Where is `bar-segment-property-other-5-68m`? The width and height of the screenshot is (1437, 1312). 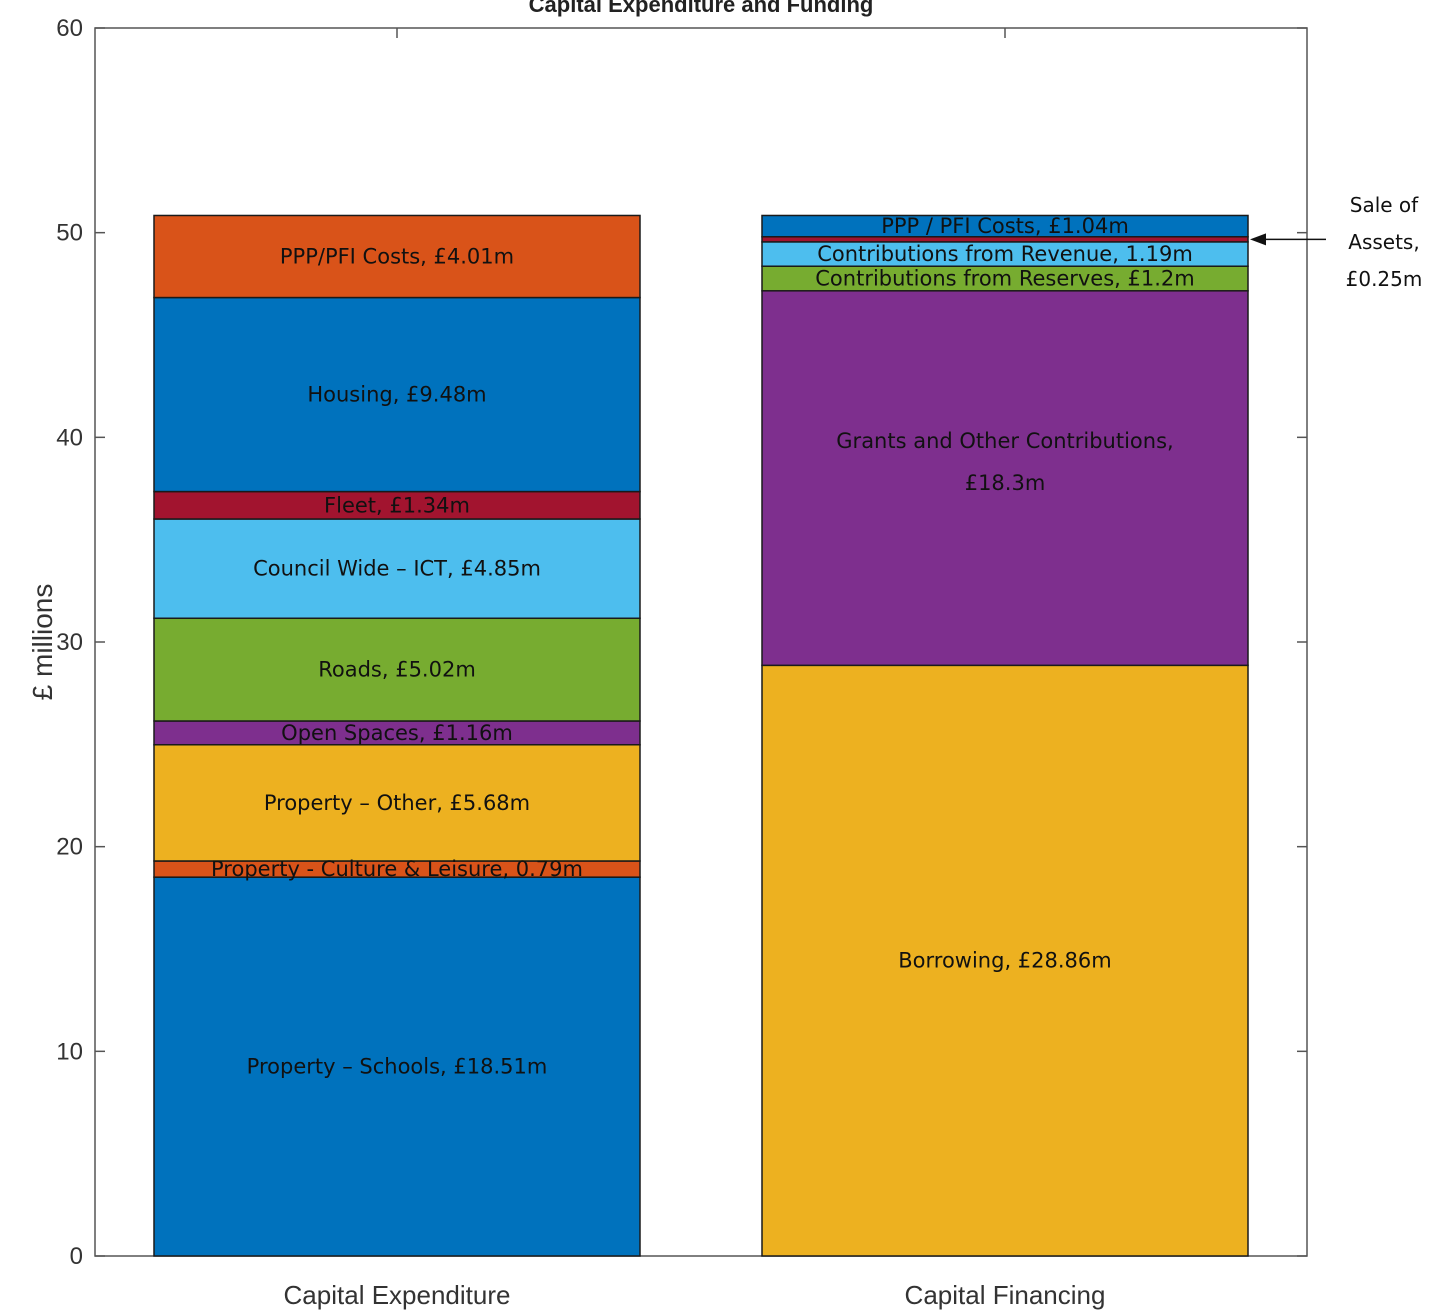 bar-segment-property-other-5-68m is located at coordinates (397, 802).